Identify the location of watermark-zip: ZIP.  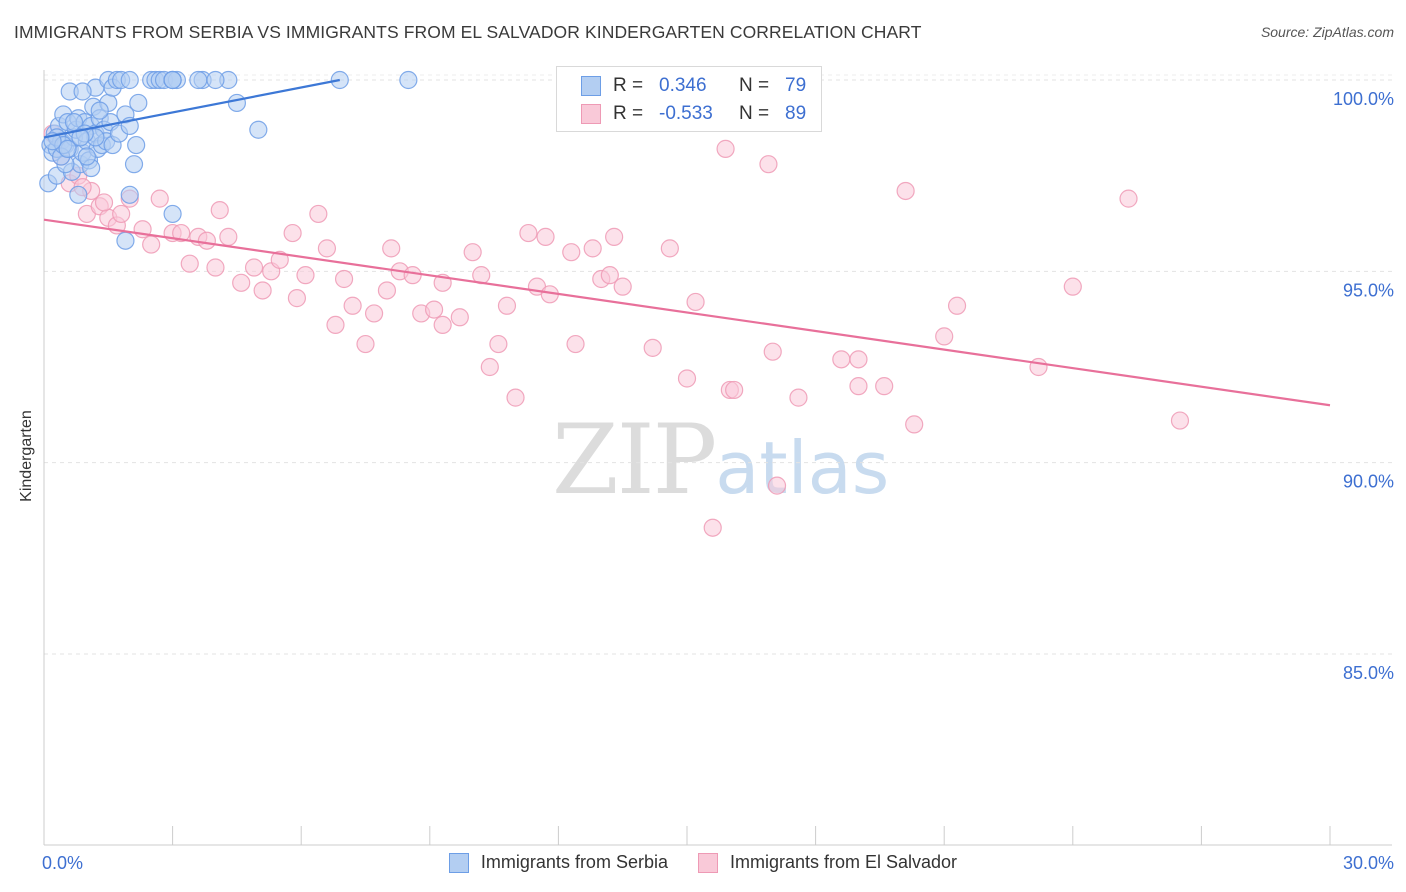
(634, 460).